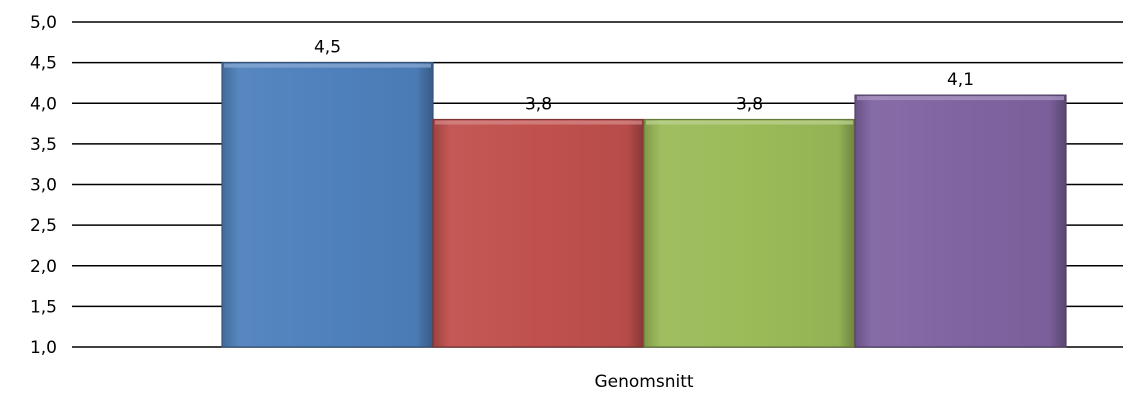  What do you see at coordinates (749, 105) in the screenshot?
I see `data-label-series-3: 3,8` at bounding box center [749, 105].